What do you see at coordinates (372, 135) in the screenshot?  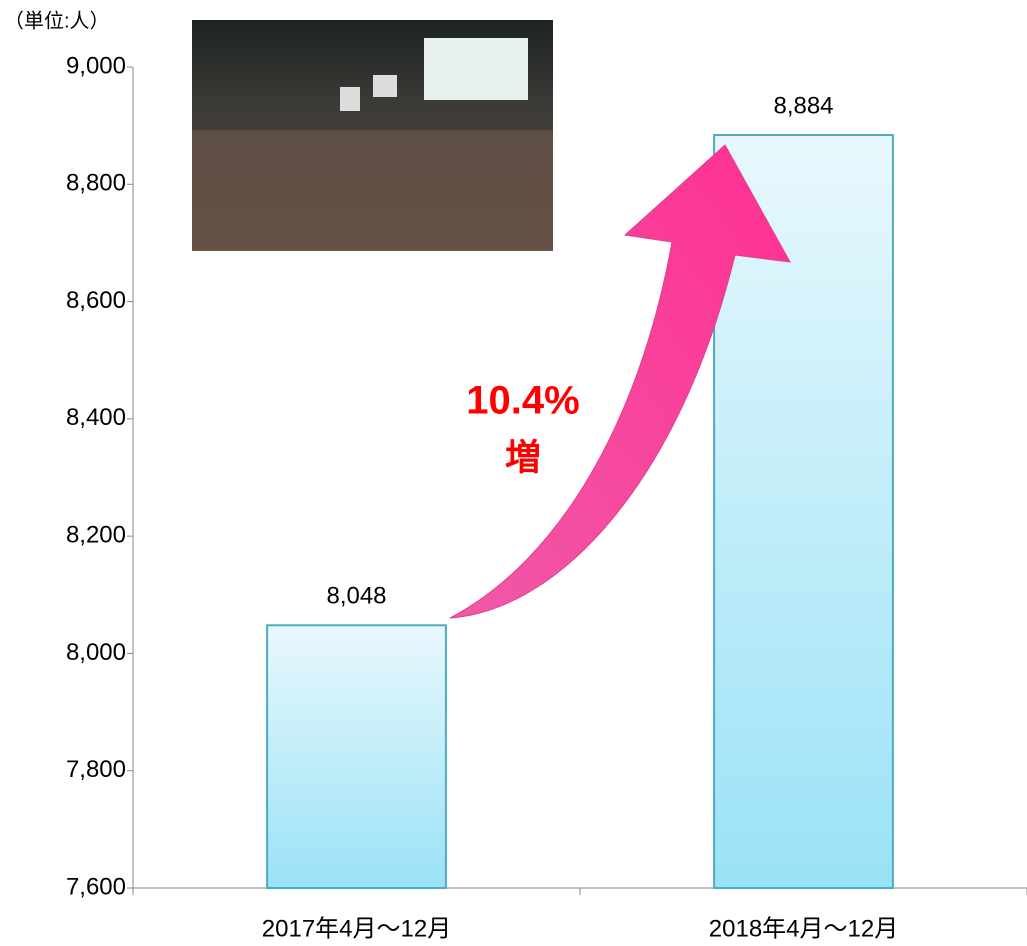 I see `photo` at bounding box center [372, 135].